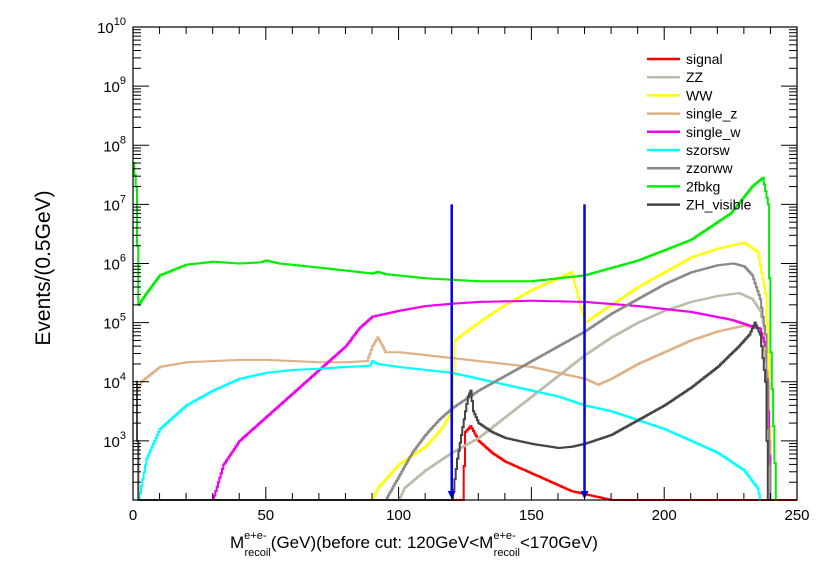 This screenshot has height=563, width=830. Describe the element at coordinates (114, 440) in the screenshot. I see `y-tick-label: 10³` at that location.